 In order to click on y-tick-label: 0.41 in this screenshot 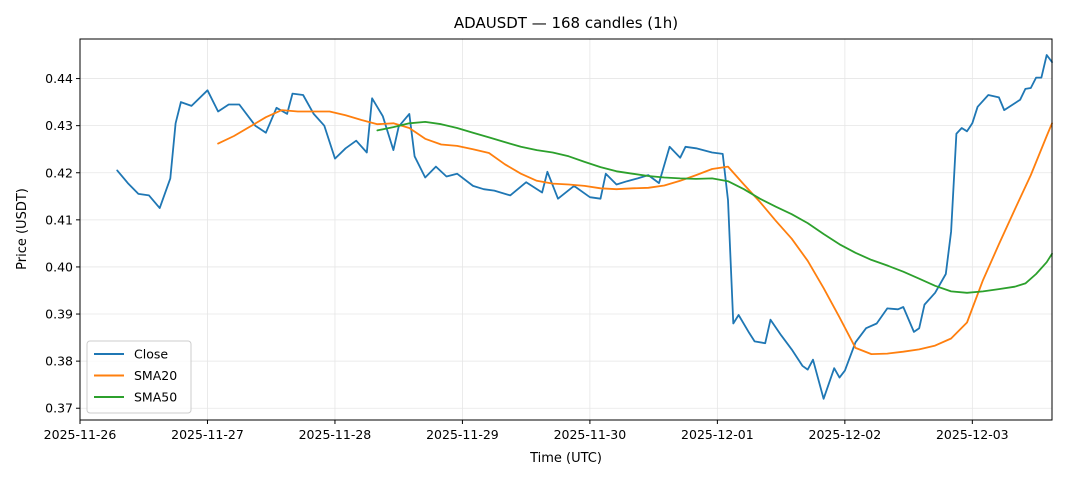, I will do `click(59, 219)`.